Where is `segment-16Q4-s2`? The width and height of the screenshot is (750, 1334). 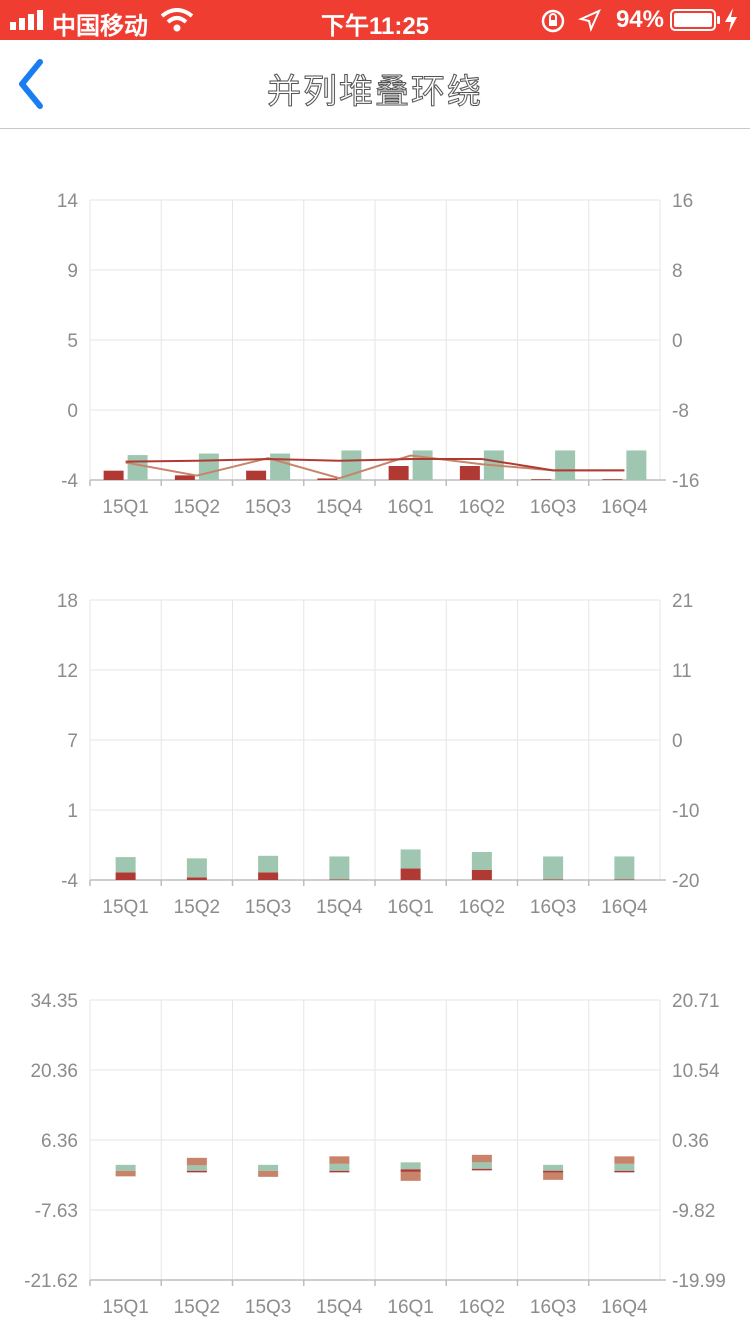 segment-16Q4-s2 is located at coordinates (624, 1171).